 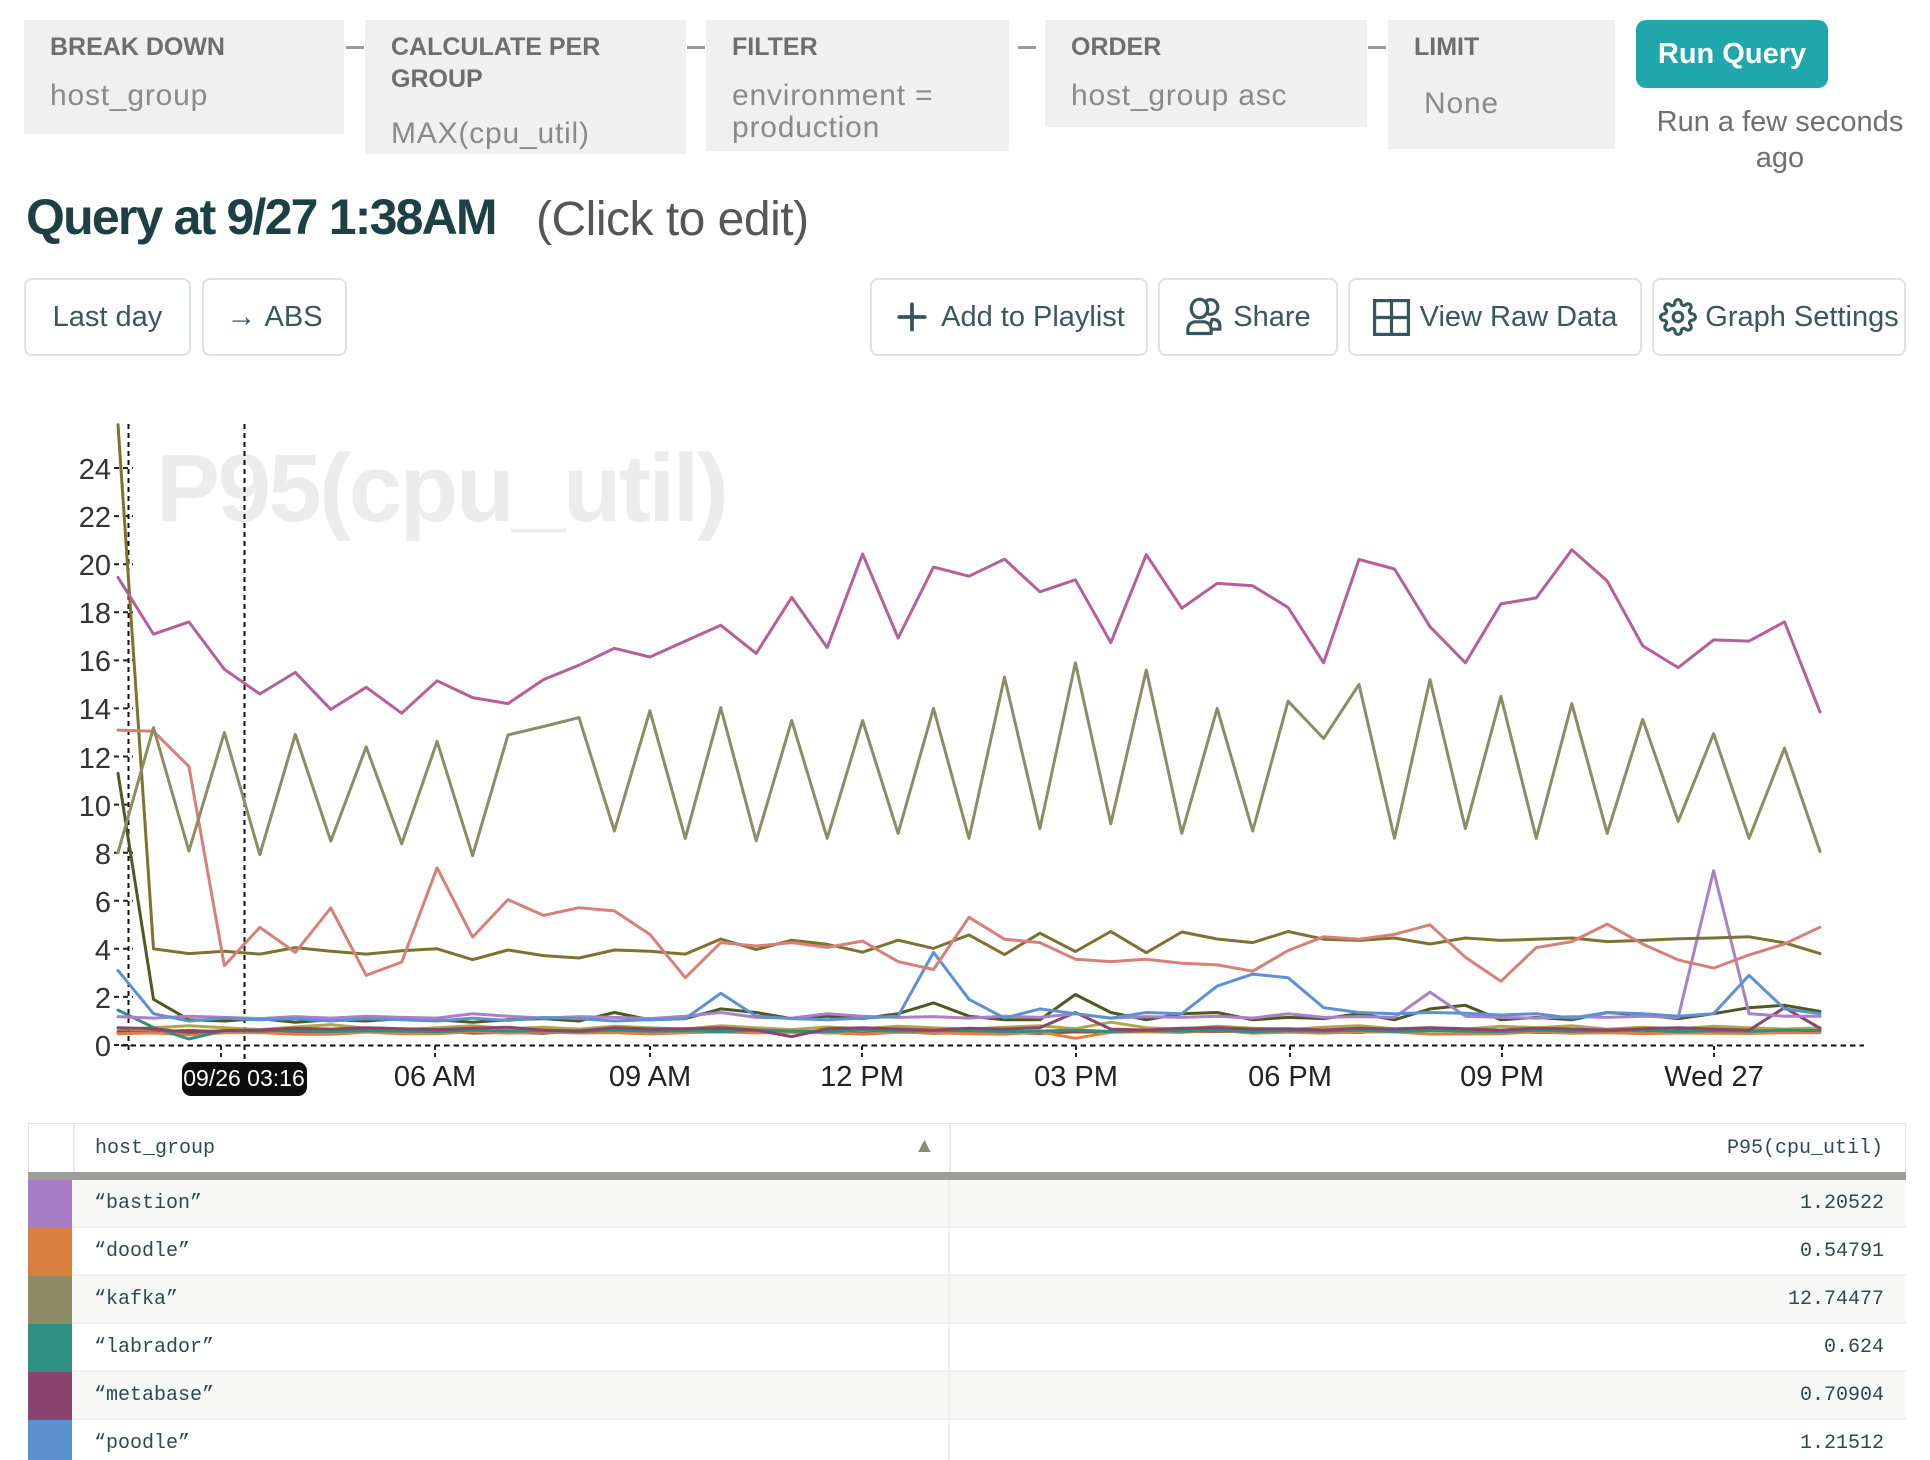 I want to click on svg-text: 03 PM, so click(x=1076, y=1077).